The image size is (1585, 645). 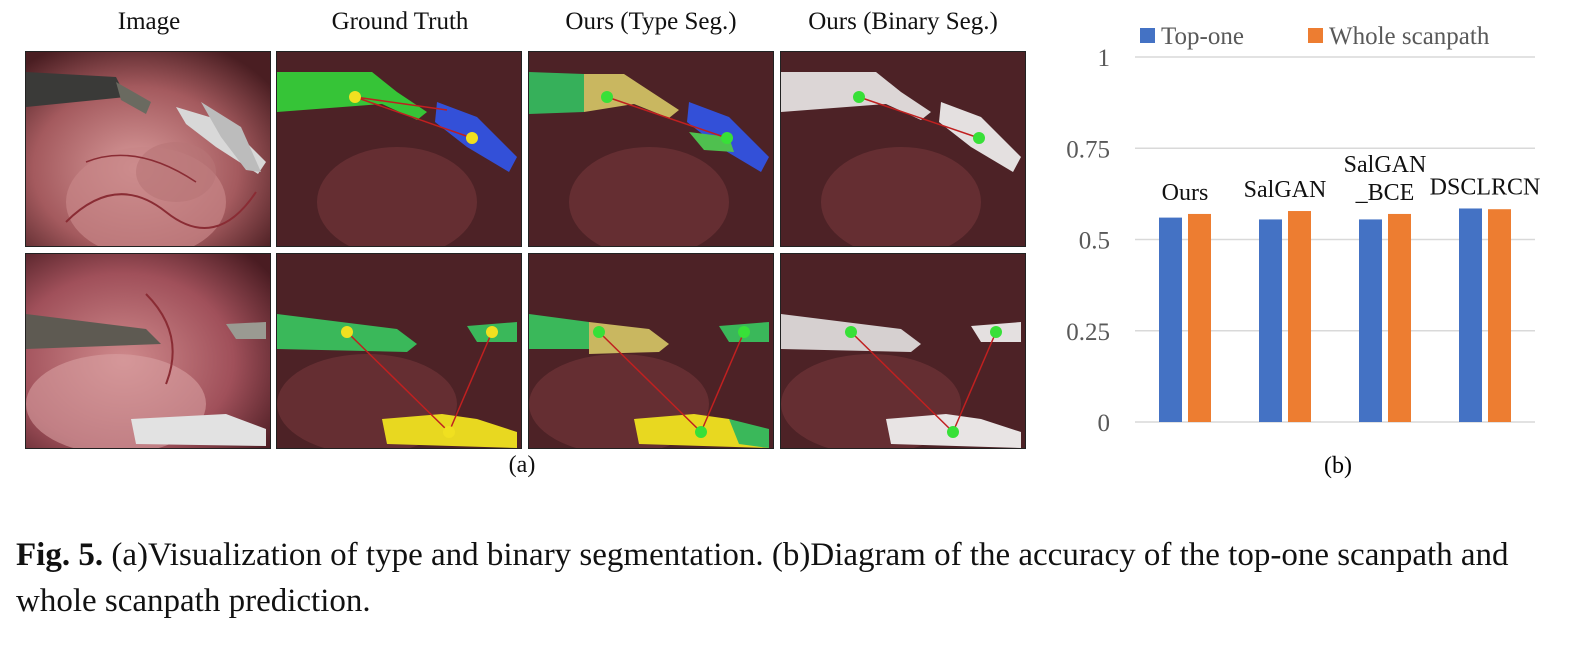 What do you see at coordinates (651, 21) in the screenshot?
I see `col-header-type-seg: Ours (Type Seg.)` at bounding box center [651, 21].